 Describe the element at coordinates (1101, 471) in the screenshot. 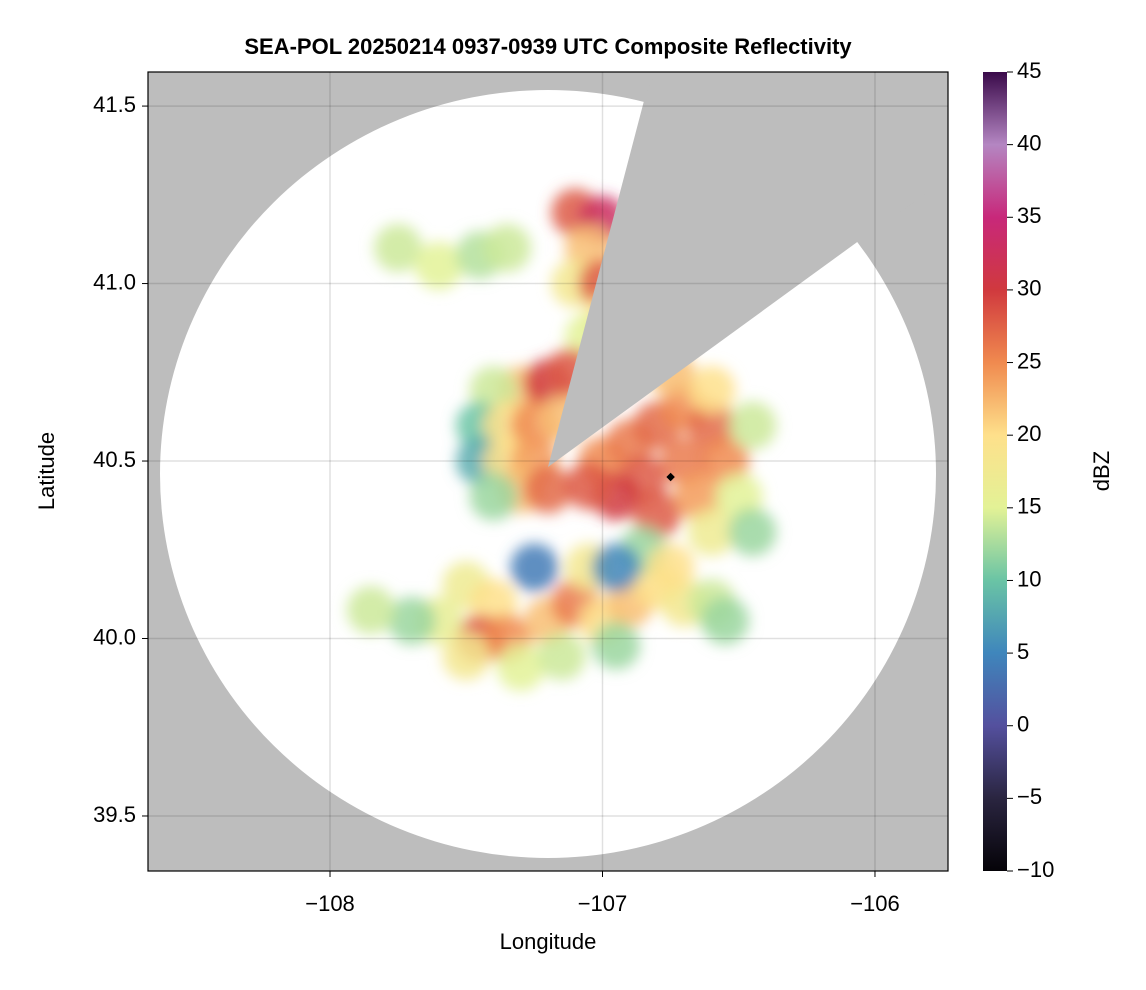

I see `colorbar-label: dBZ` at that location.